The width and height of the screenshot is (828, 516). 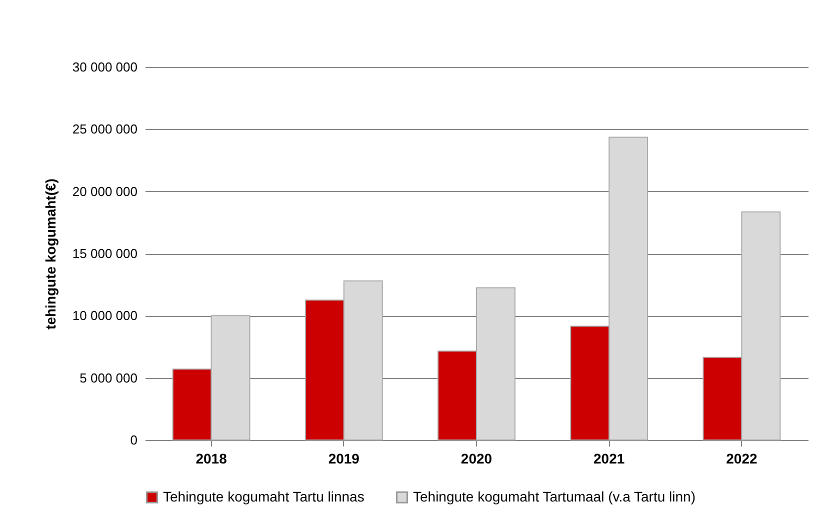 I want to click on x-tick-label: 2018, so click(x=212, y=458).